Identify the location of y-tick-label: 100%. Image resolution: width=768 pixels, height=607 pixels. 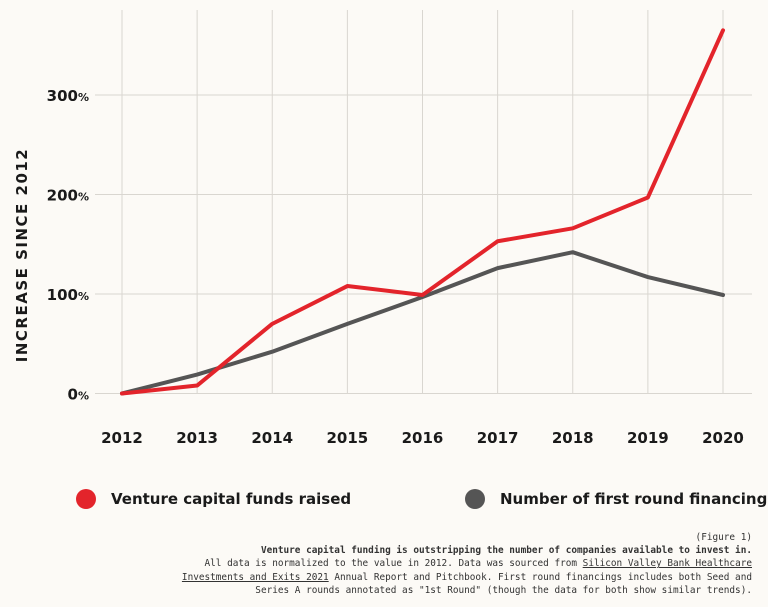
(68, 295).